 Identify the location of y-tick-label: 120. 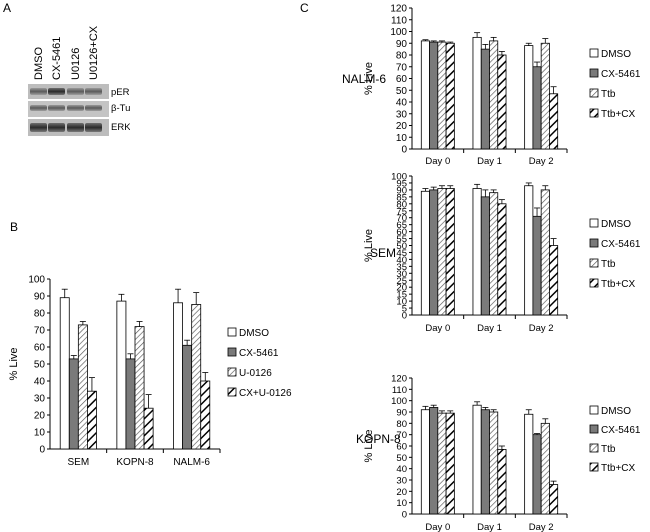
(398, 9).